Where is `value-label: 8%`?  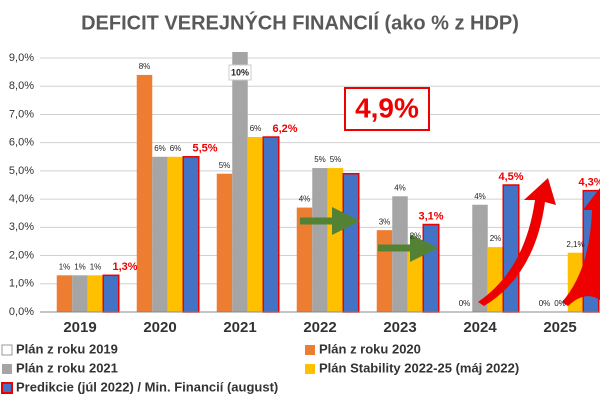
value-label: 8% is located at coordinates (145, 66).